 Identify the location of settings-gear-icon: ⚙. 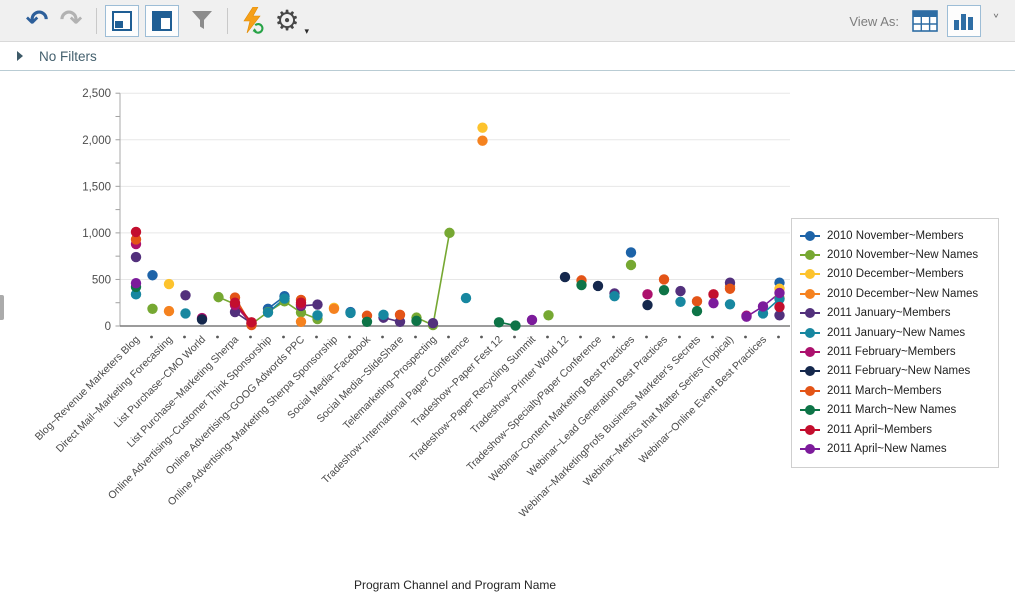
(287, 20).